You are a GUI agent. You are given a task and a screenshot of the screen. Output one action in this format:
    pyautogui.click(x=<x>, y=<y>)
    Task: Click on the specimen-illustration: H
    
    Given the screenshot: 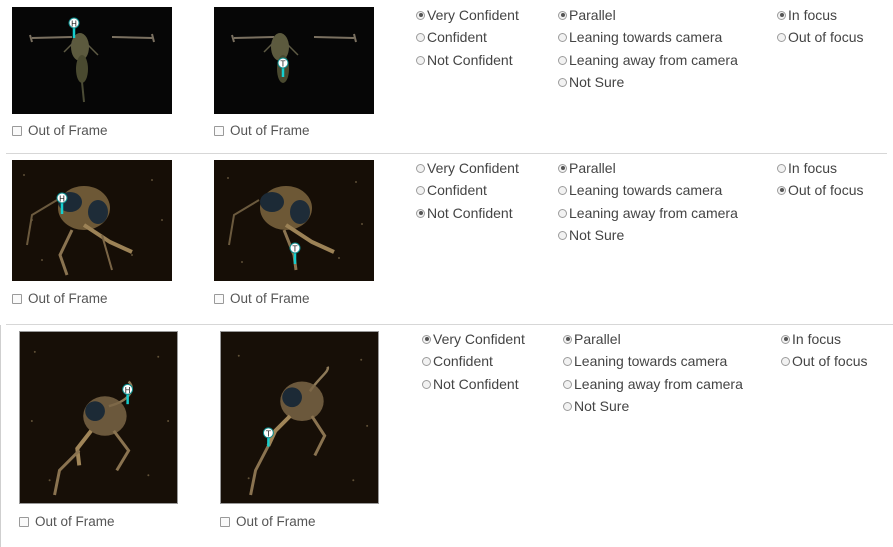 What is the action you would take?
    pyautogui.click(x=92, y=220)
    